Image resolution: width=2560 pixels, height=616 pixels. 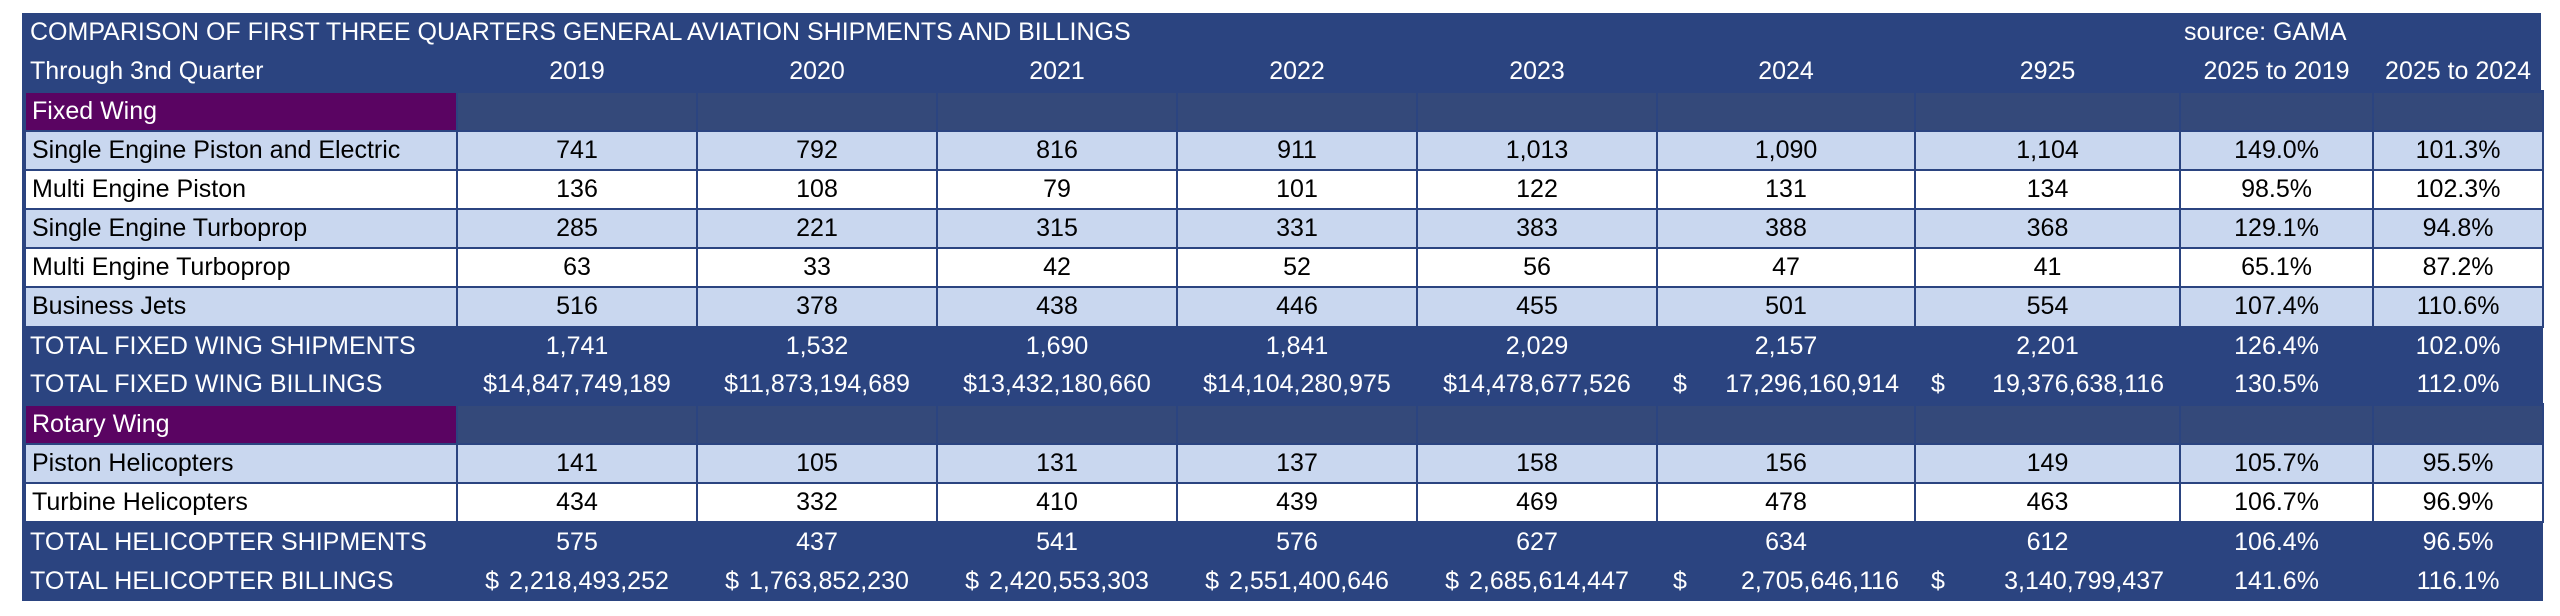 What do you see at coordinates (2048, 542) in the screenshot?
I see `total-value-cell: 612` at bounding box center [2048, 542].